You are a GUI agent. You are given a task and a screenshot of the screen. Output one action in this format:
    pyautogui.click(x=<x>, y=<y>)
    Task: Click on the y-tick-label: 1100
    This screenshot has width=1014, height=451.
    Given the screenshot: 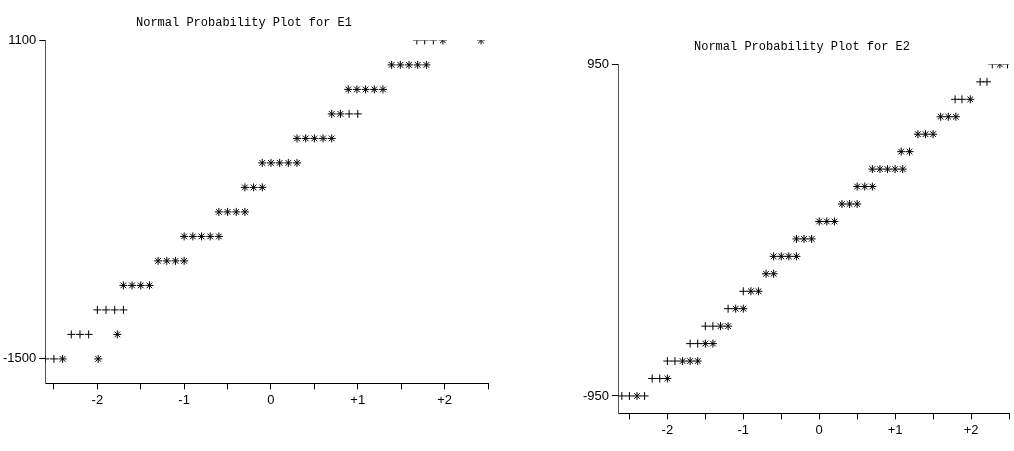 What is the action you would take?
    pyautogui.click(x=22, y=39)
    